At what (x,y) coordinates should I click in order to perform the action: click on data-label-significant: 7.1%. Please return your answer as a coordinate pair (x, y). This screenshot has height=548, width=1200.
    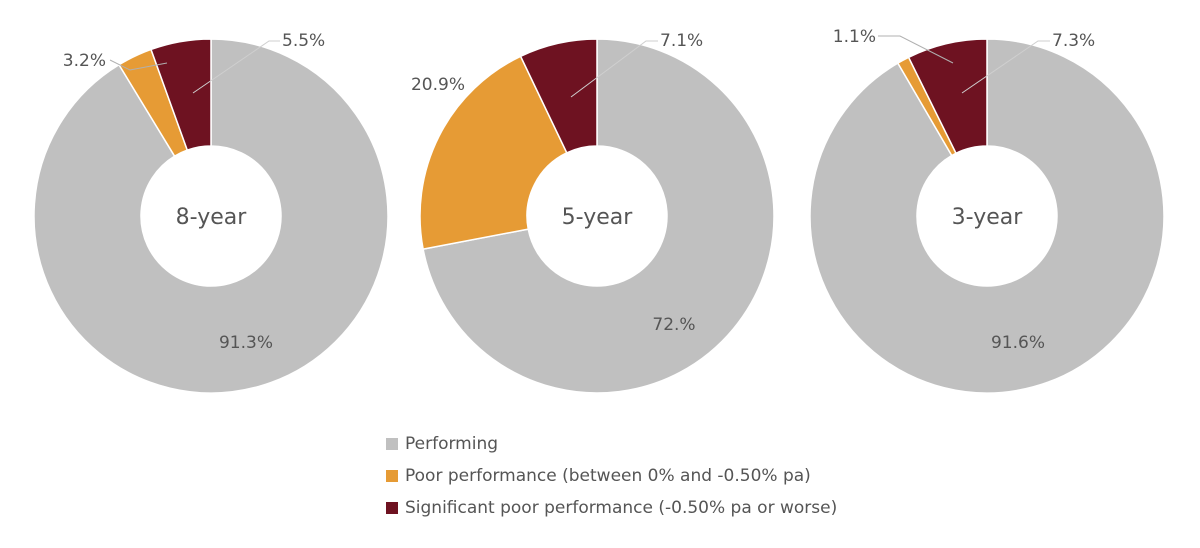
    Looking at the image, I should click on (681, 41).